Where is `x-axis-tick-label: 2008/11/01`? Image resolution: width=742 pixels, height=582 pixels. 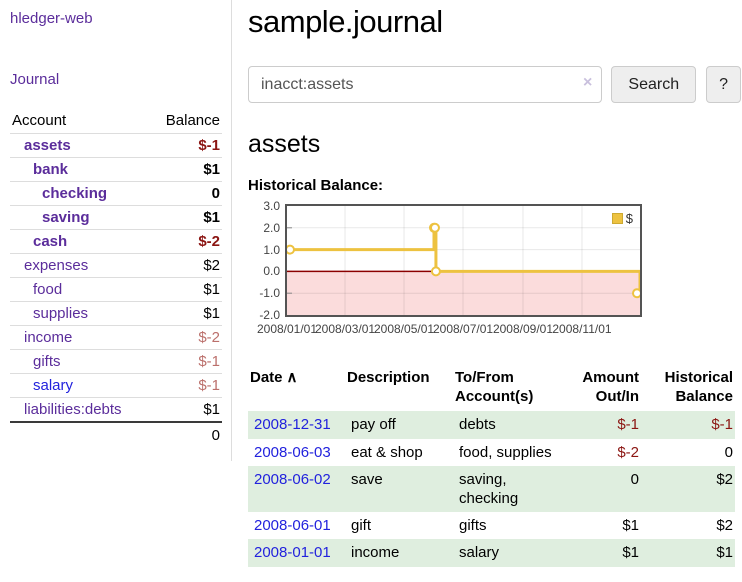 x-axis-tick-label: 2008/11/01 is located at coordinates (582, 329).